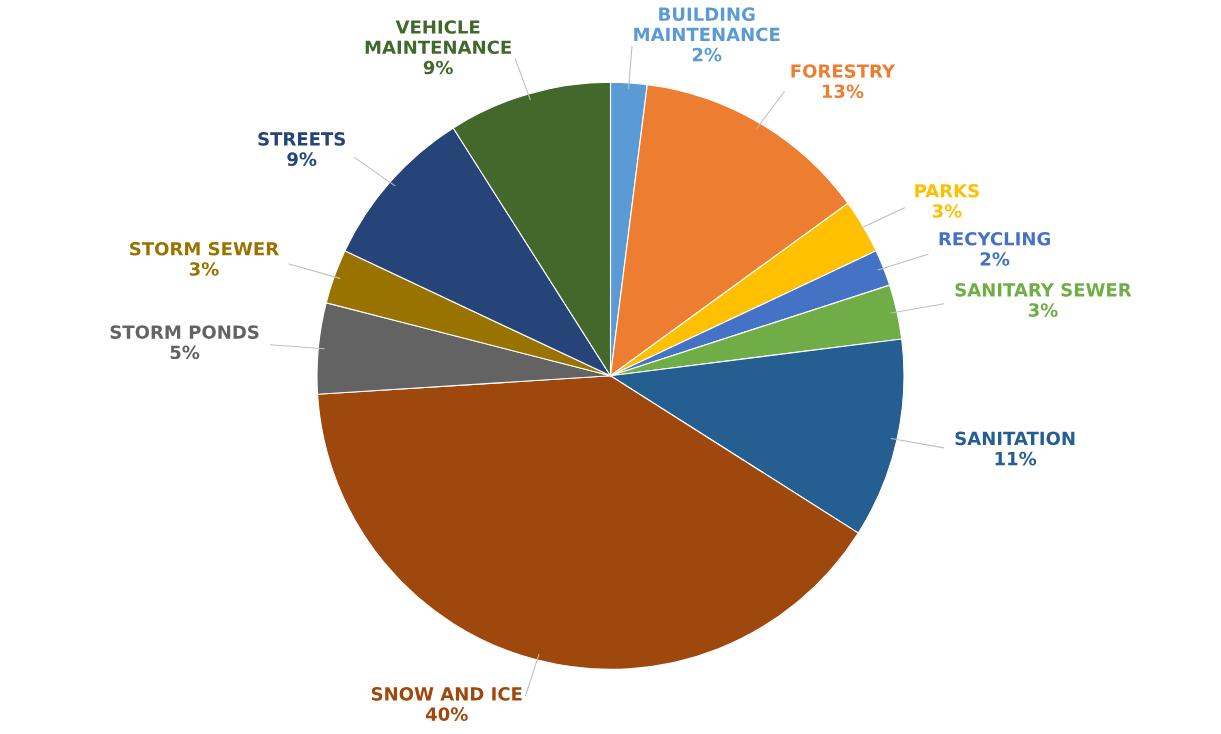  What do you see at coordinates (446, 714) in the screenshot?
I see `data-label: 40%` at bounding box center [446, 714].